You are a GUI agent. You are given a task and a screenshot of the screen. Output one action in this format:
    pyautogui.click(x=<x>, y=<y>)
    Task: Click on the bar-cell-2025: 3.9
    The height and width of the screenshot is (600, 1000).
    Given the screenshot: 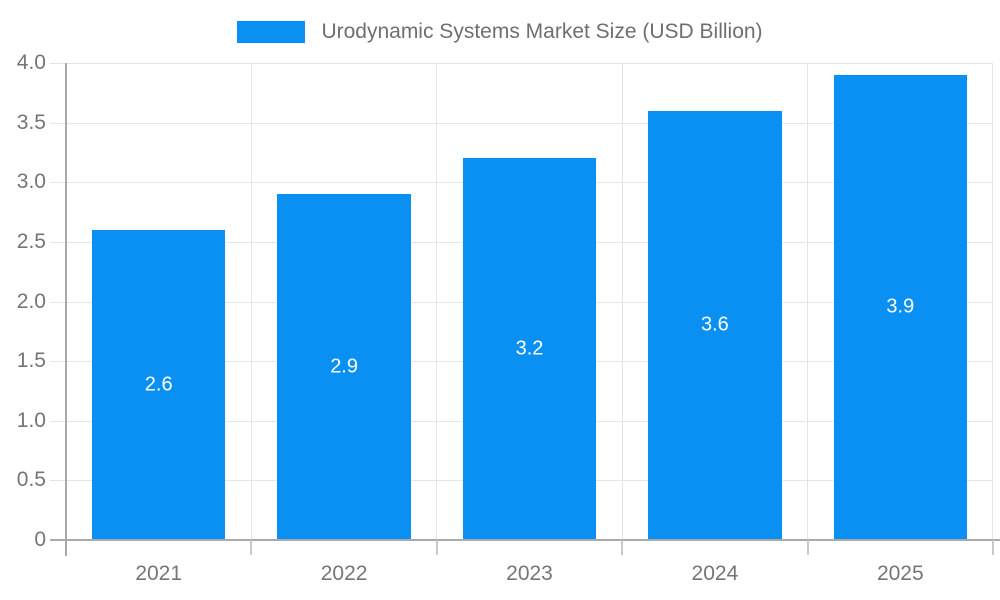 What is the action you would take?
    pyautogui.click(x=900, y=301)
    